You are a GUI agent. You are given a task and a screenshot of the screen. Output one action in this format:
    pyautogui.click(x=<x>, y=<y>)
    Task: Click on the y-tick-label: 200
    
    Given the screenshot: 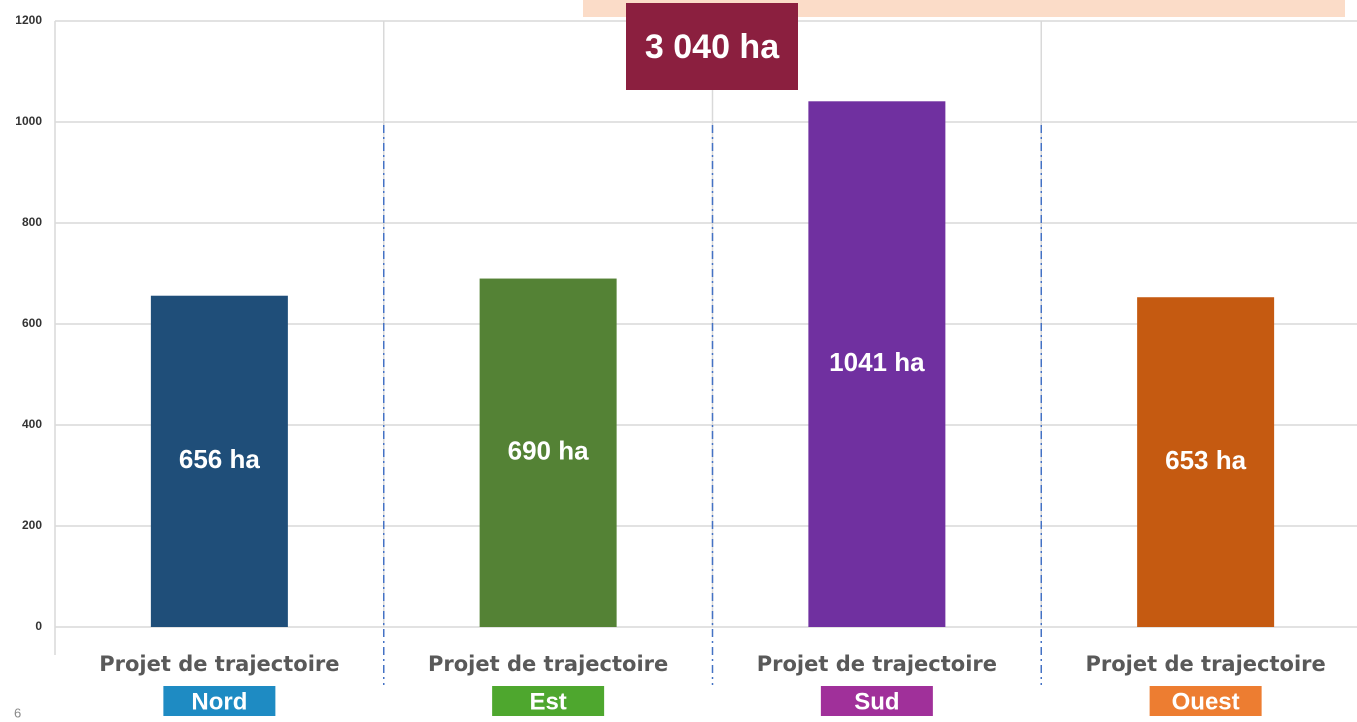 What is the action you would take?
    pyautogui.click(x=32, y=525)
    